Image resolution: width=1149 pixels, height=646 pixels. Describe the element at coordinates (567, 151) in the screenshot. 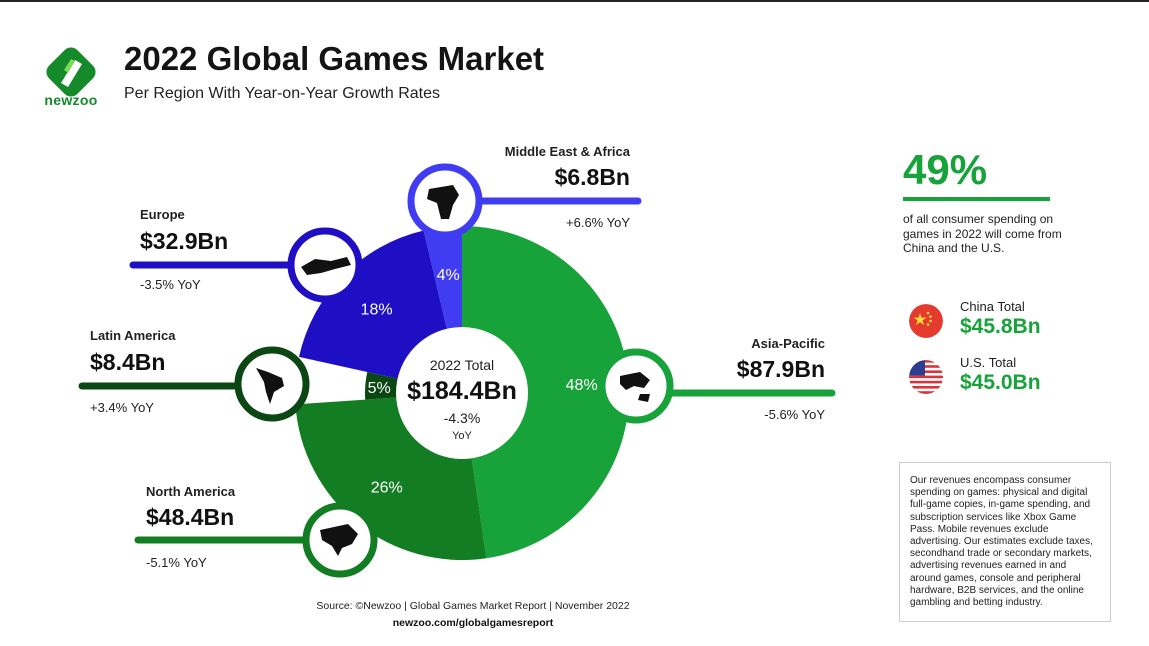

I see `region-name-mea: Middle East & Africa` at that location.